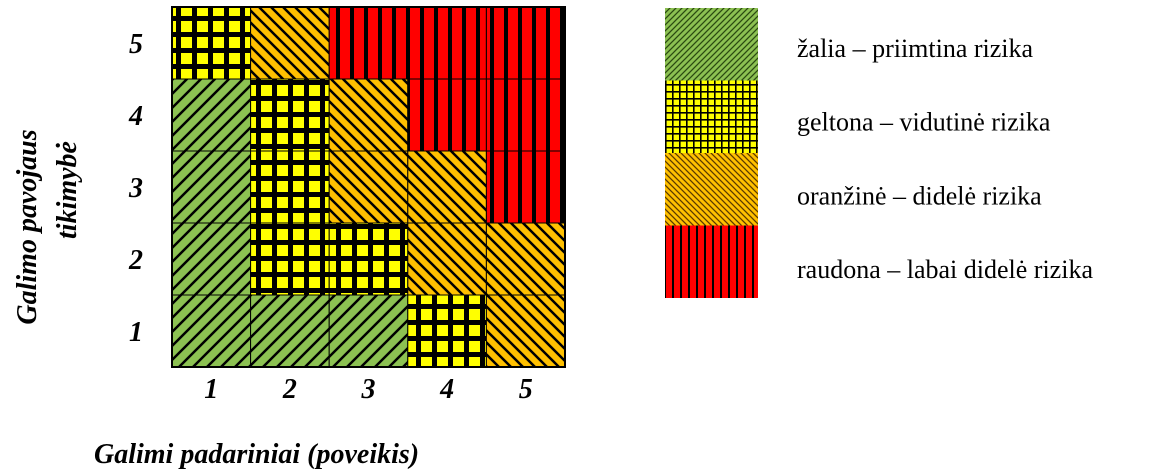  I want to click on x-tick-label: 3, so click(368, 389).